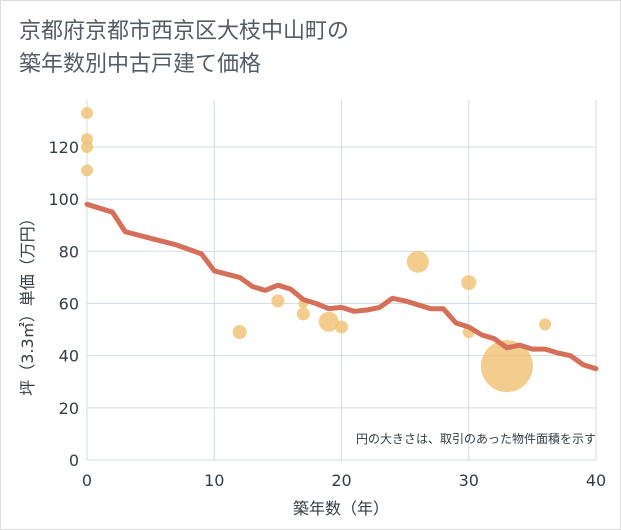  Describe the element at coordinates (63, 147) in the screenshot. I see `y-tick-label: 120` at that location.